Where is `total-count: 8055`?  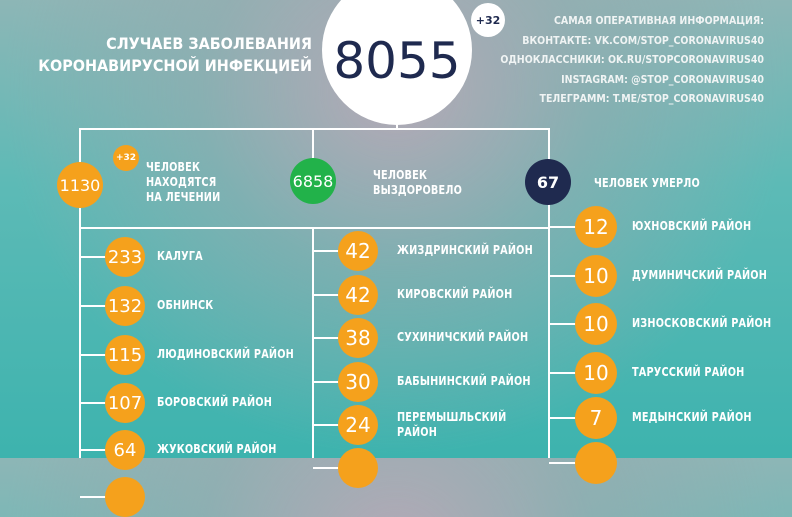
total-count: 8055 is located at coordinates (397, 61).